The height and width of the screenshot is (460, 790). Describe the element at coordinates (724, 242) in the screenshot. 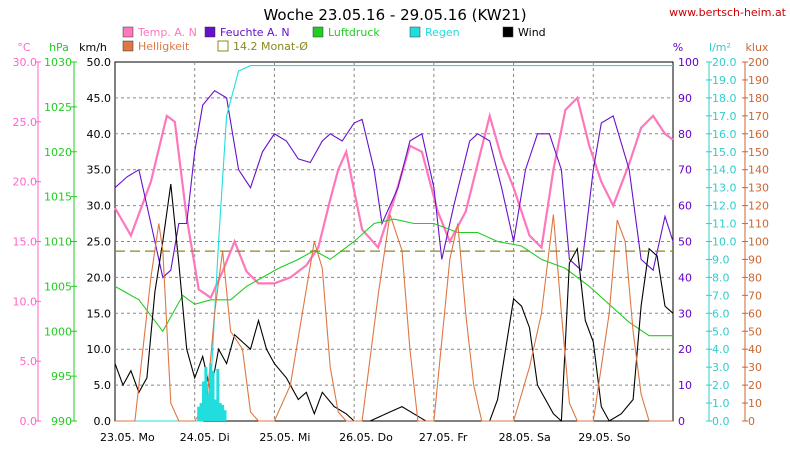

I see `tick-label-lm2: 10.0` at that location.